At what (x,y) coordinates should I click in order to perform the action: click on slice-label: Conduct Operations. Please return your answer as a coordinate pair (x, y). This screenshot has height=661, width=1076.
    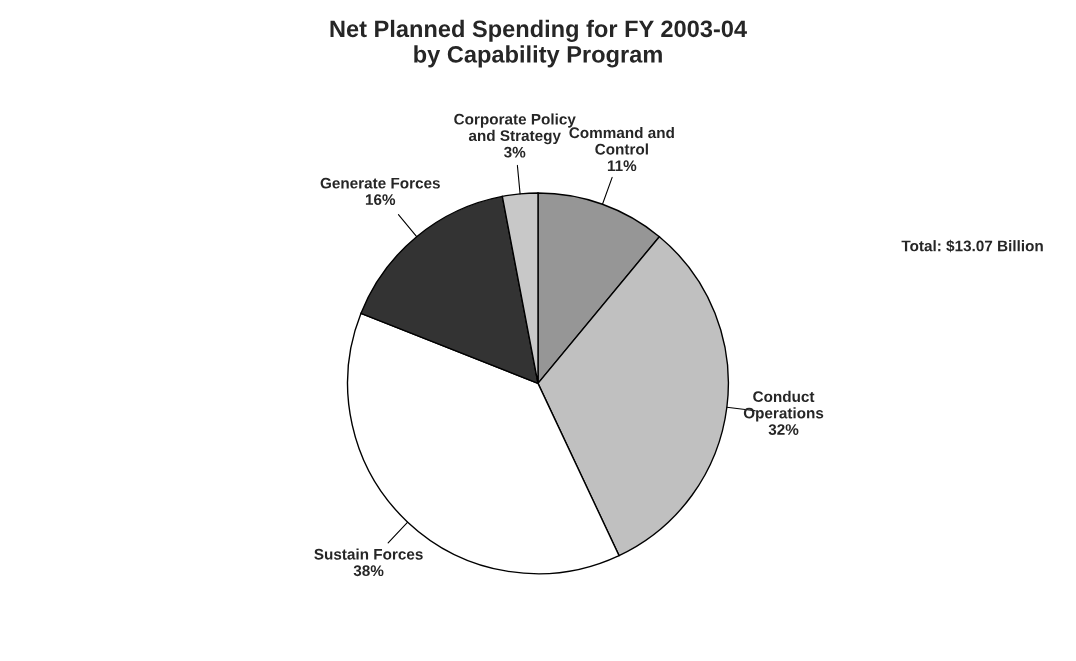
    Looking at the image, I should click on (783, 406).